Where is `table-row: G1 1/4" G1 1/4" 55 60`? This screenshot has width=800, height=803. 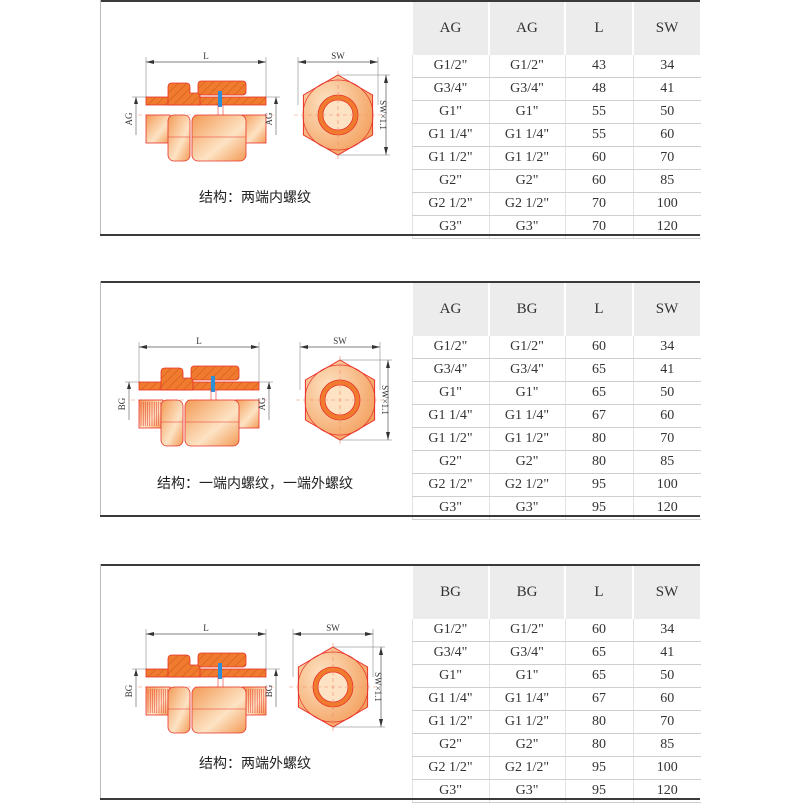
table-row: G1 1/4" G1 1/4" 55 60 is located at coordinates (556, 135).